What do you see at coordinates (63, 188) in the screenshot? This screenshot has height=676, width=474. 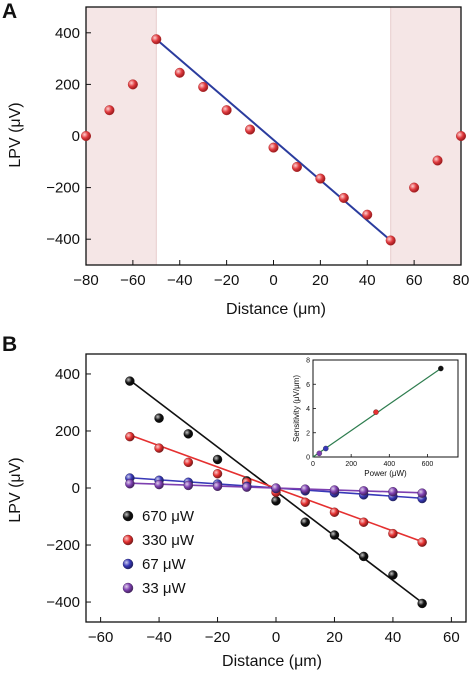 I see `panel-a-ytick-label: −200` at bounding box center [63, 188].